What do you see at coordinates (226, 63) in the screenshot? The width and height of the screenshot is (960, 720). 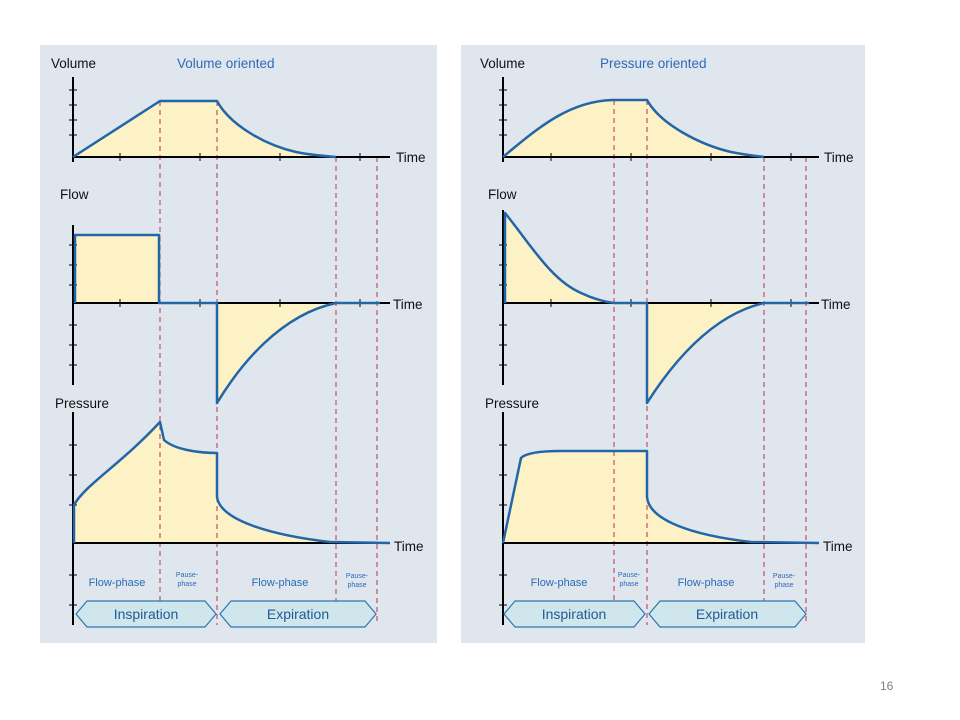 I see `panel-title: Volume oriented` at bounding box center [226, 63].